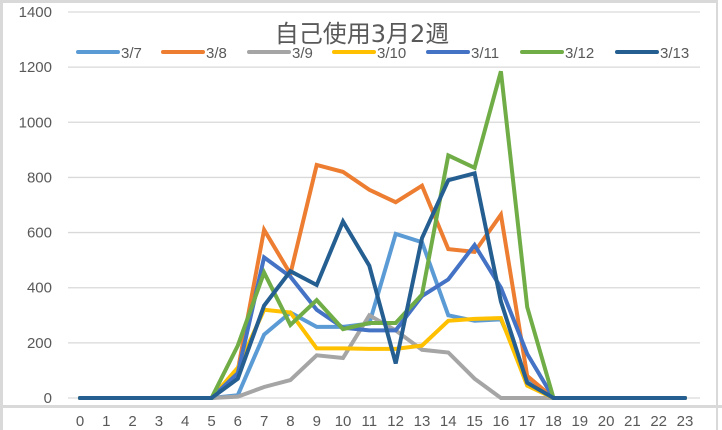 The height and width of the screenshot is (430, 722). Describe the element at coordinates (485, 53) in the screenshot. I see `legend-label: 3/11` at that location.